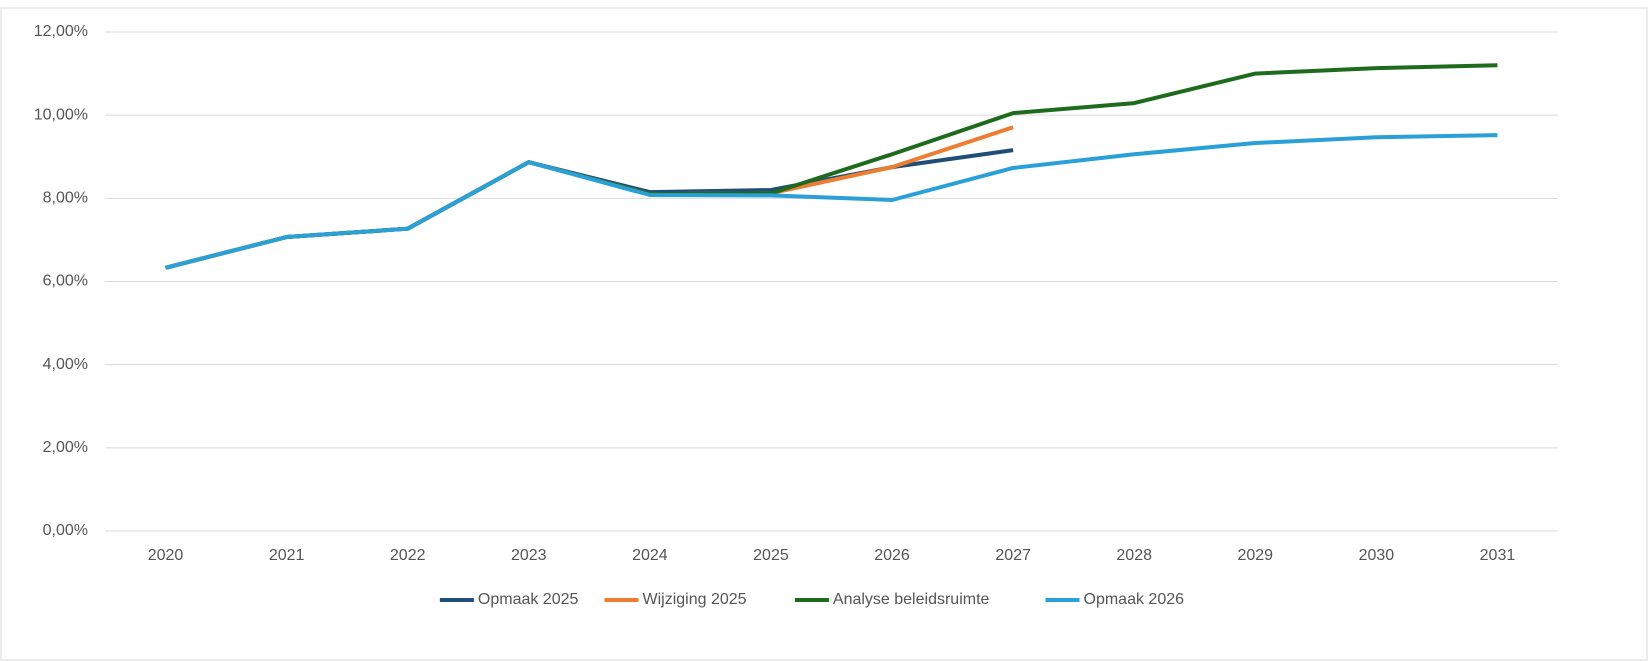 This screenshot has width=1650, height=662. I want to click on x-tick-label: 2021, so click(287, 555).